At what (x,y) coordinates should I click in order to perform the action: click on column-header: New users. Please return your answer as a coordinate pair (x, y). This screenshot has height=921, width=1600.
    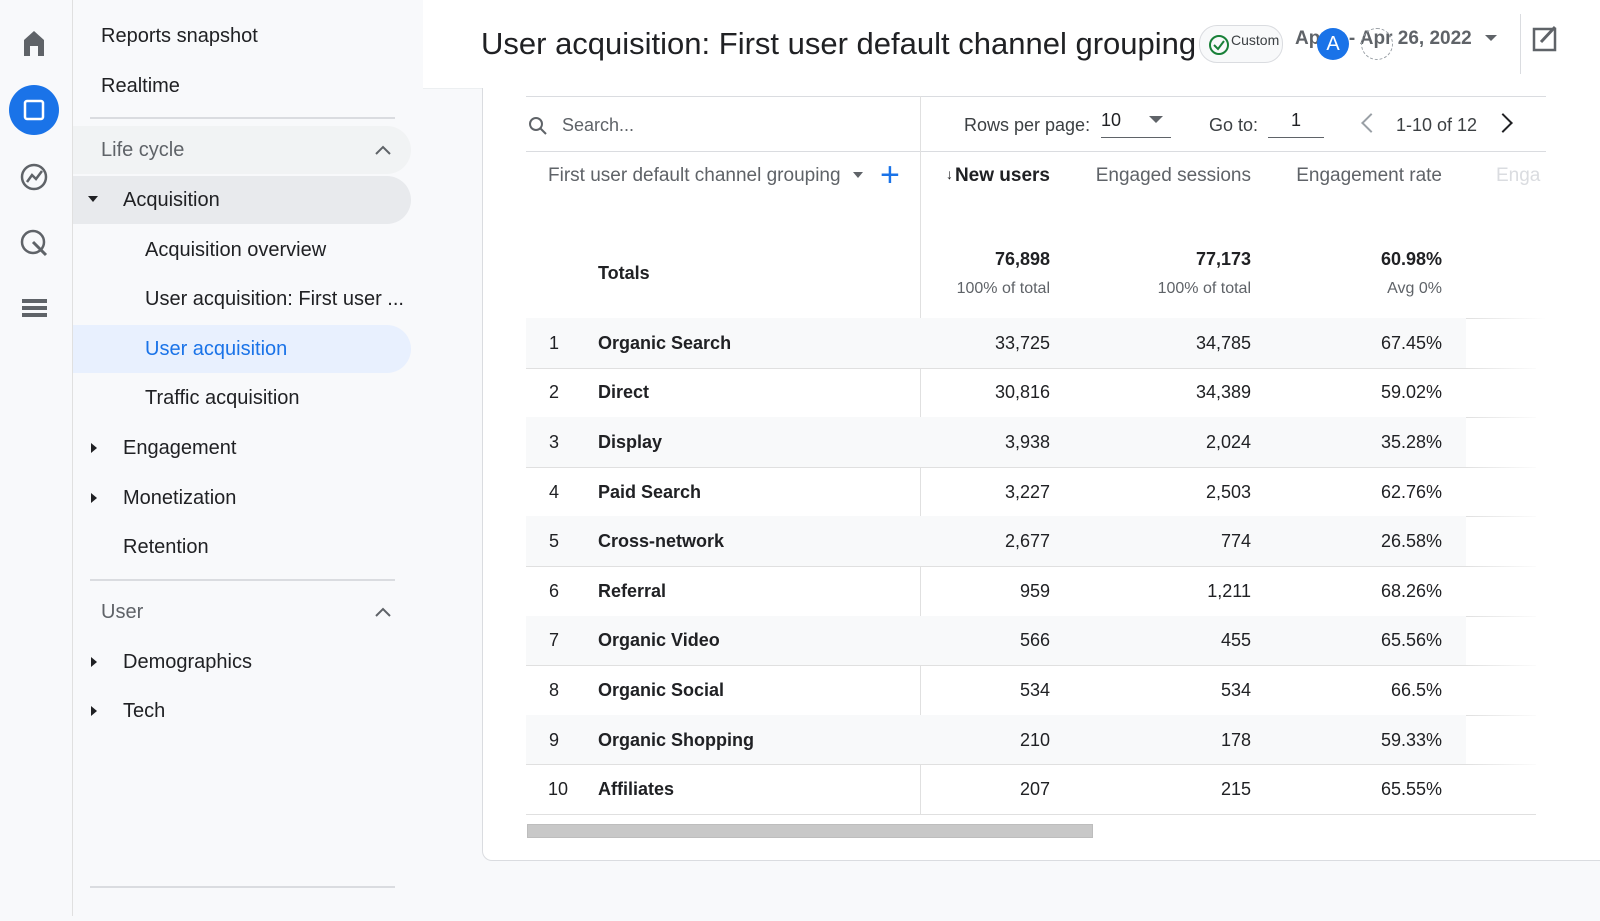
    Looking at the image, I should click on (1002, 175).